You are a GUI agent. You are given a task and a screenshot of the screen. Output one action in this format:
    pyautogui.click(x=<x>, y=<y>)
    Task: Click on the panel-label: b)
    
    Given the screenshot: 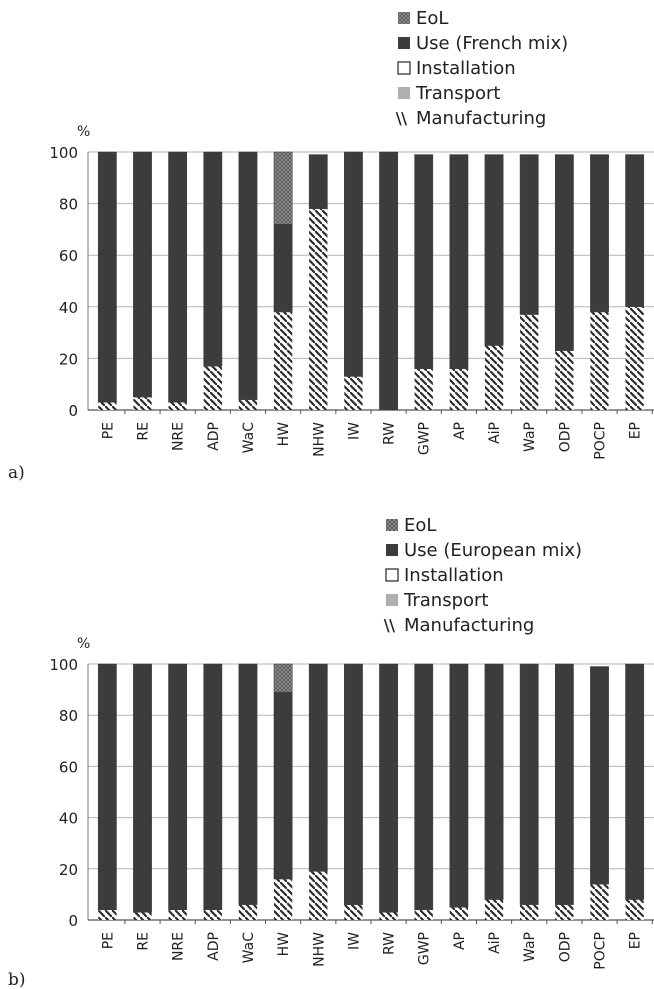 What is the action you would take?
    pyautogui.click(x=17, y=979)
    